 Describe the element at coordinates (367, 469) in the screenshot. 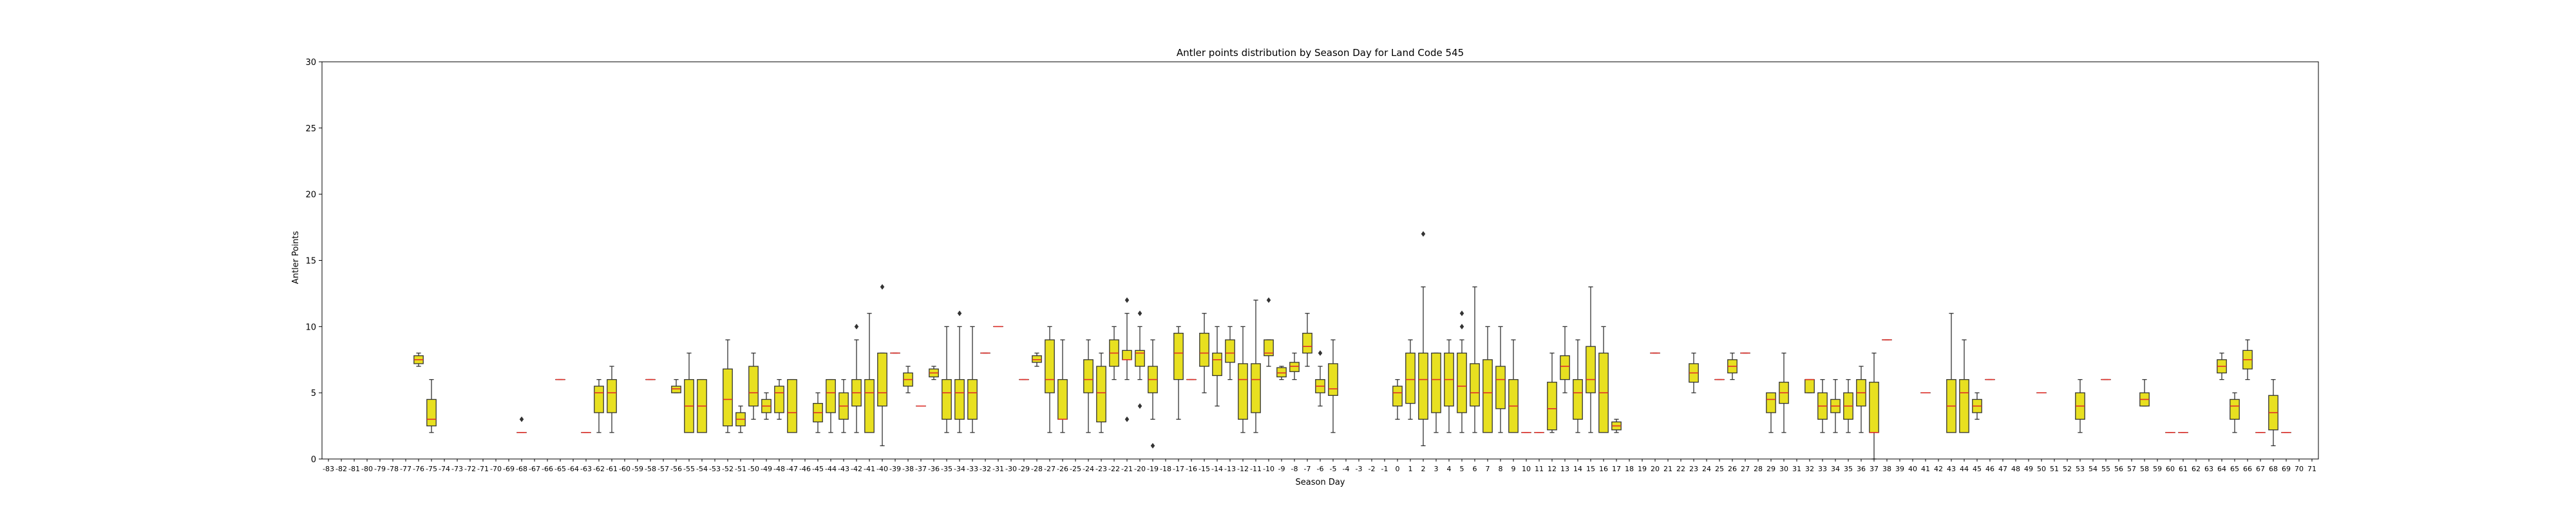

I see `x-tick-label: -80` at that location.